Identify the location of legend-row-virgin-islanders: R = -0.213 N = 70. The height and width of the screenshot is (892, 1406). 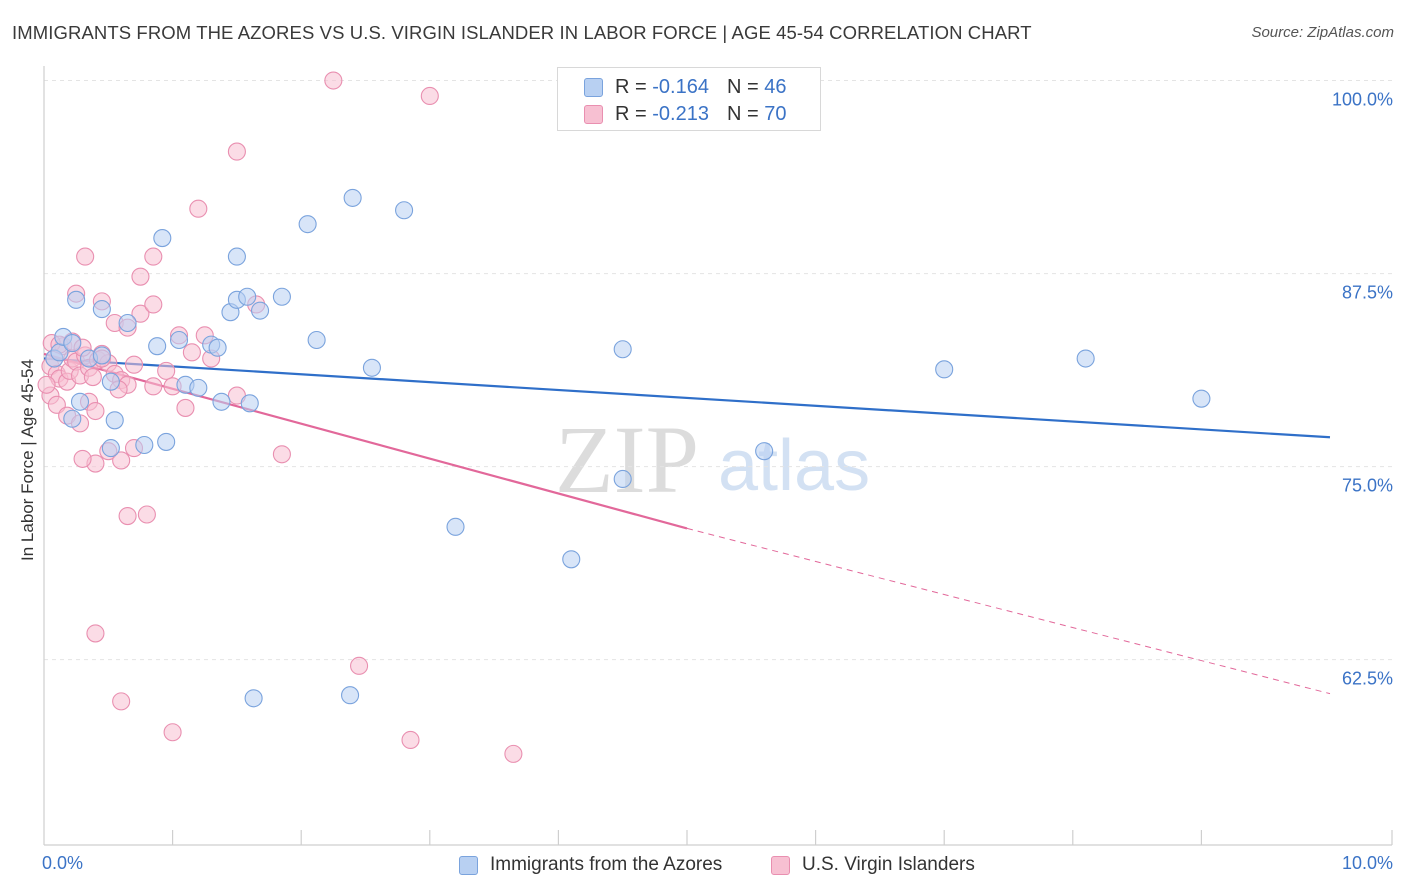
(685, 114).